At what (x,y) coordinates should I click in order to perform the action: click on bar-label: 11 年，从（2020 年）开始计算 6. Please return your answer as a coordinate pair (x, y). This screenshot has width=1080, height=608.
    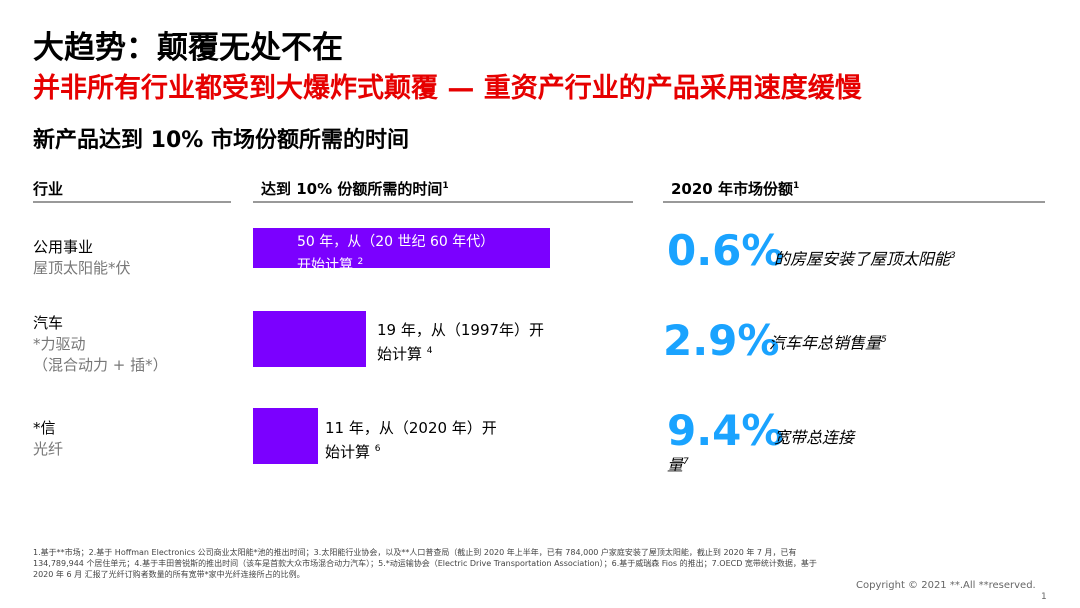
    Looking at the image, I should click on (412, 440).